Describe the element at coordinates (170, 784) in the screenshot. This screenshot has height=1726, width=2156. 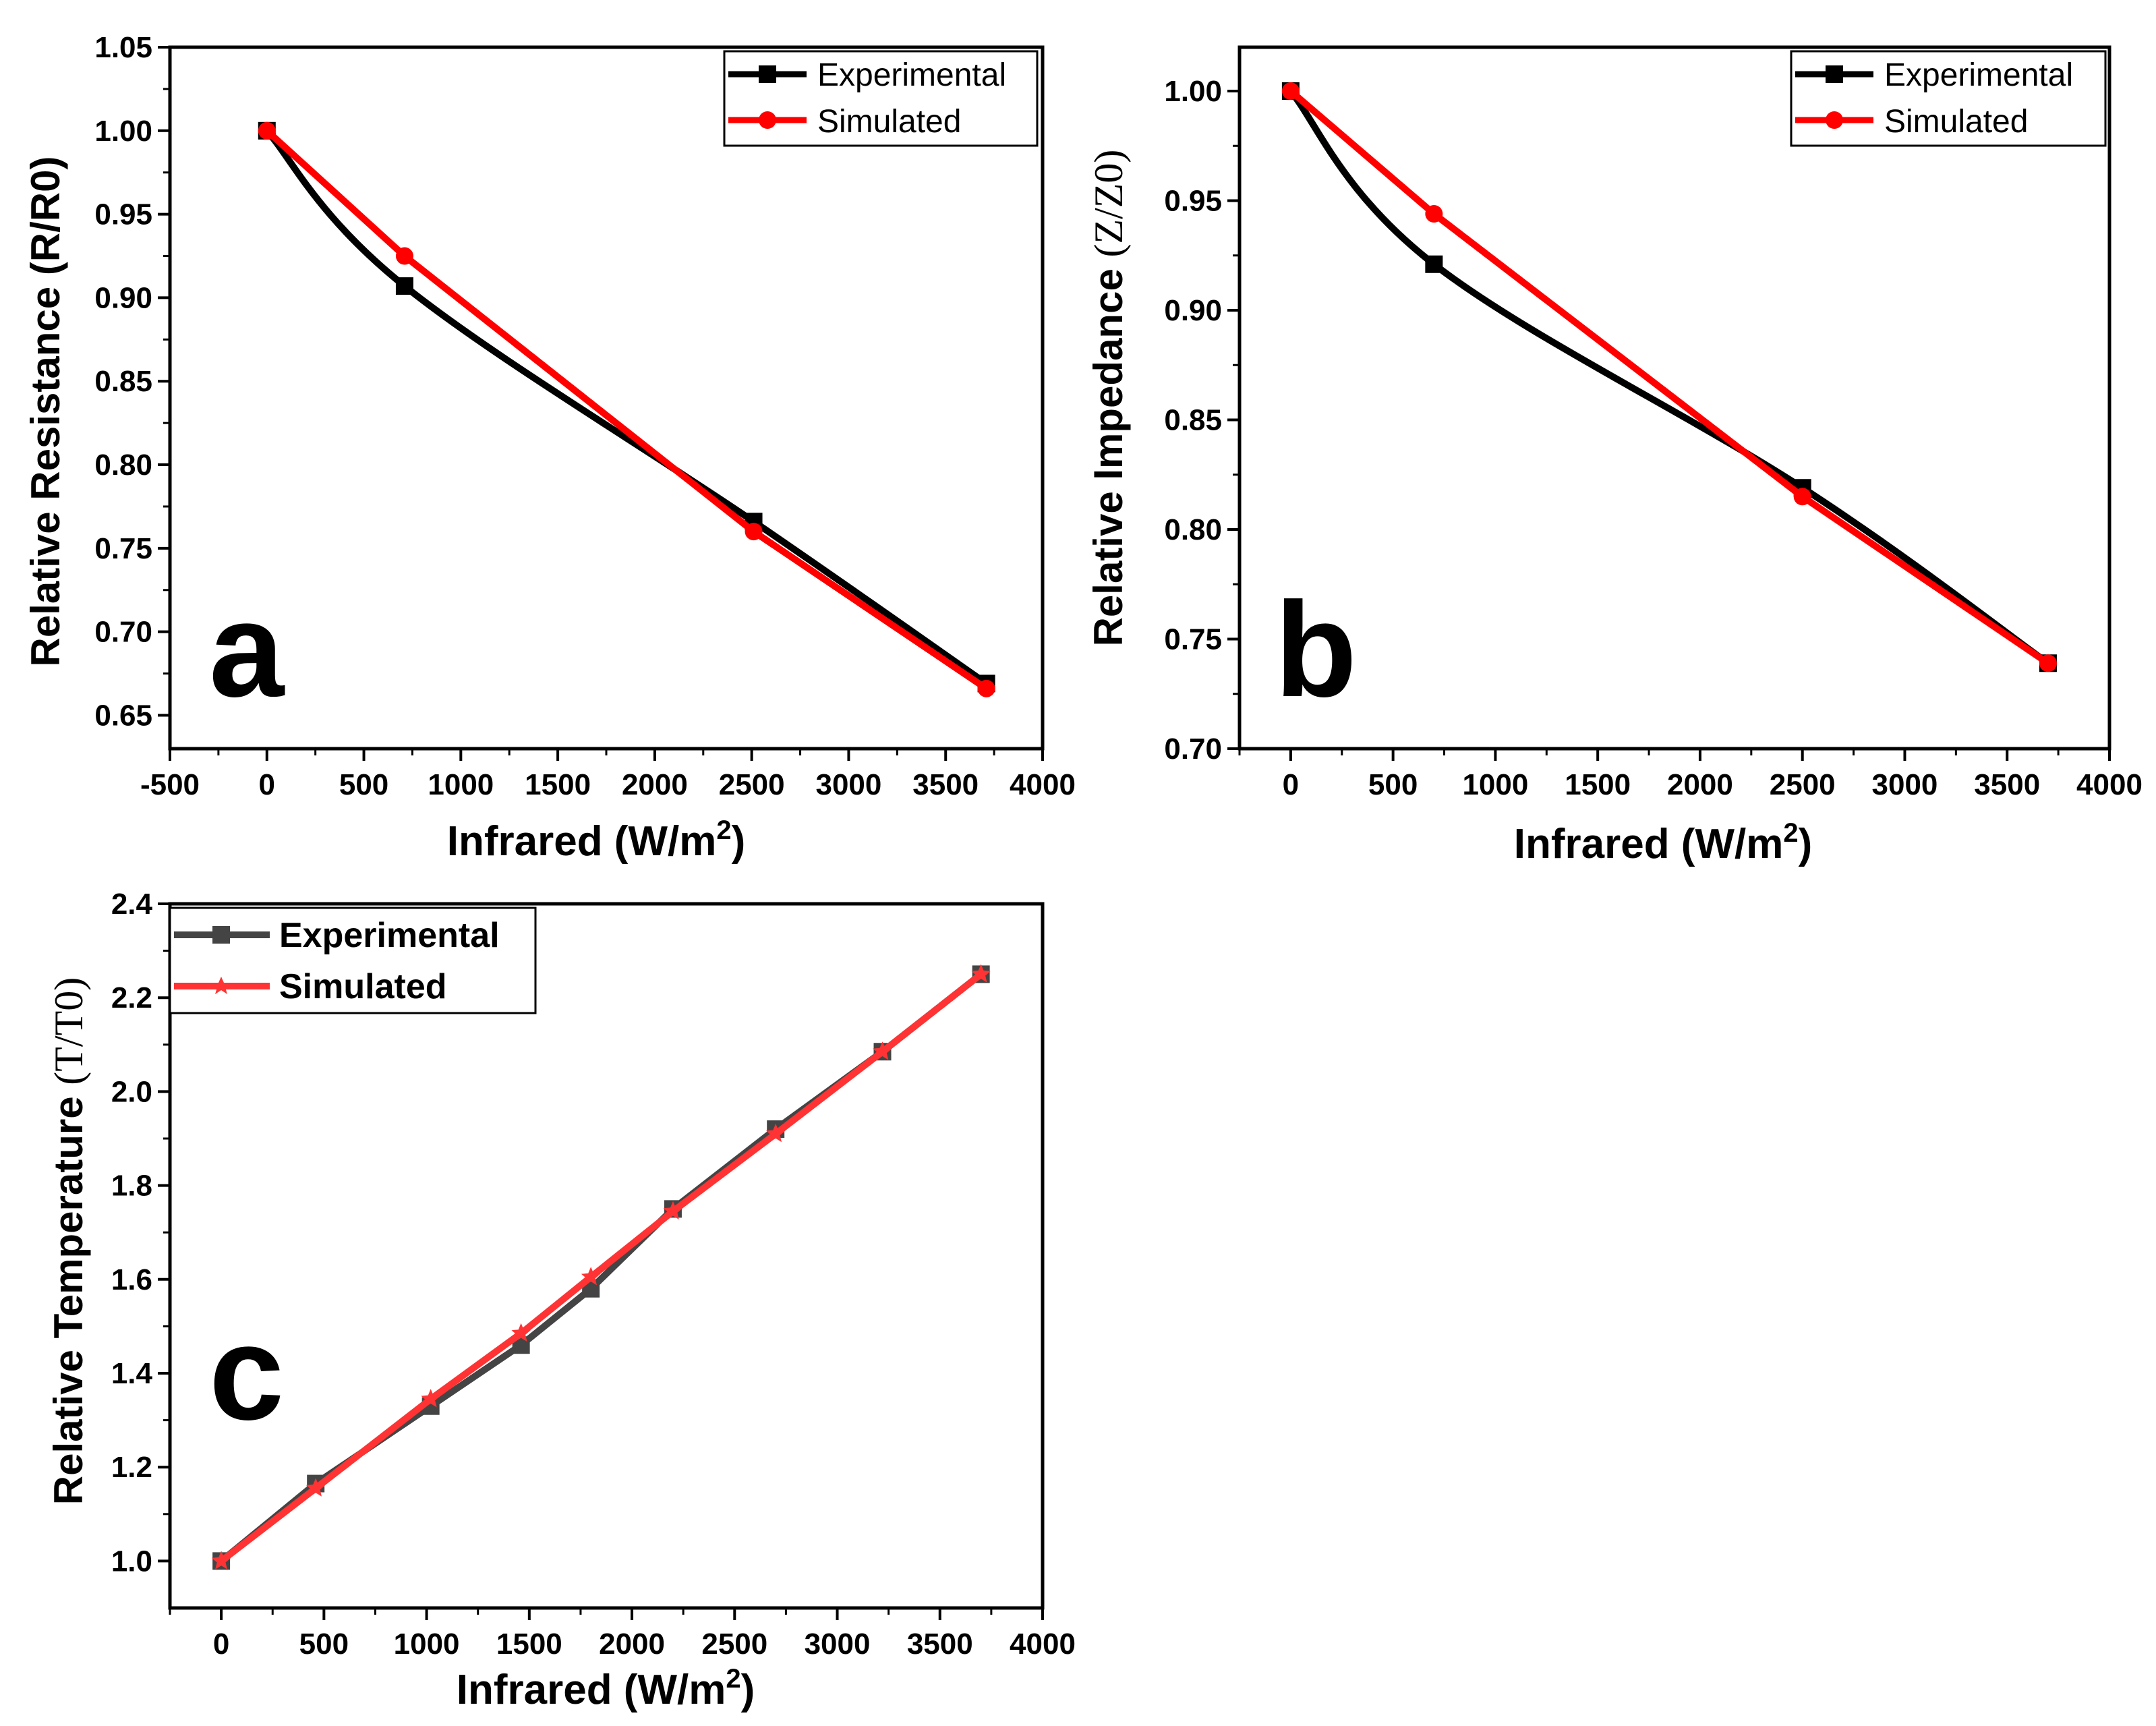
I see `x-tick-label: -500` at that location.